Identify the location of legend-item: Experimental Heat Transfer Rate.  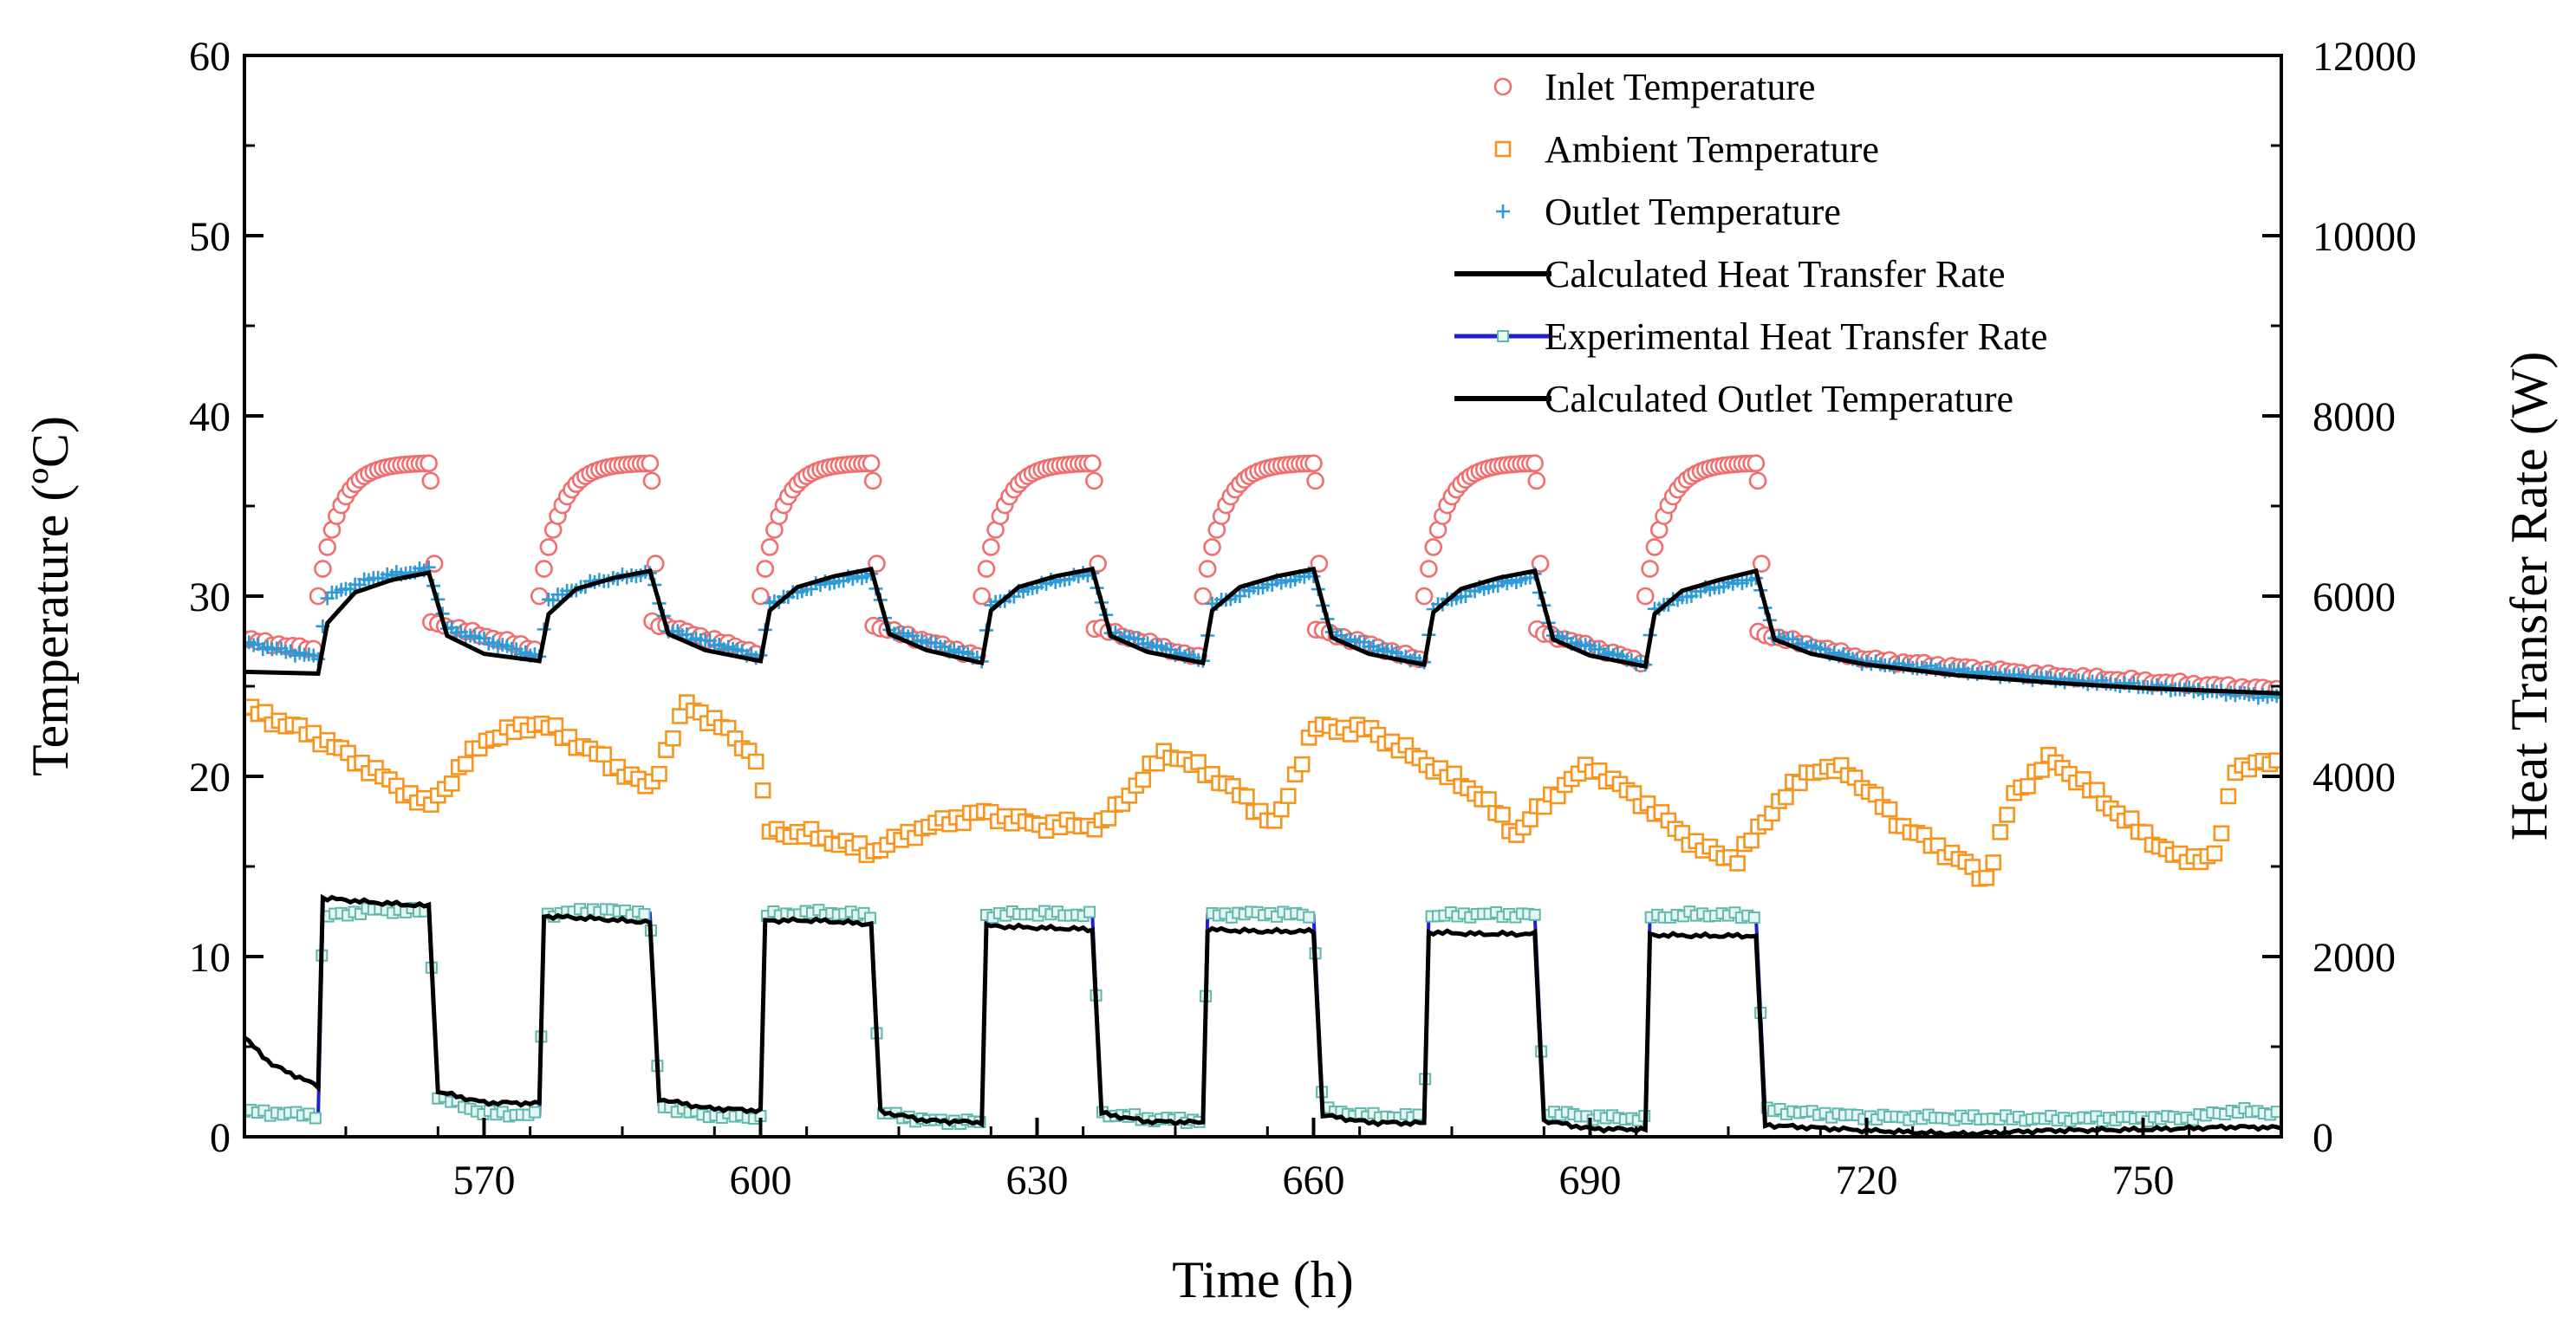
(1750, 336).